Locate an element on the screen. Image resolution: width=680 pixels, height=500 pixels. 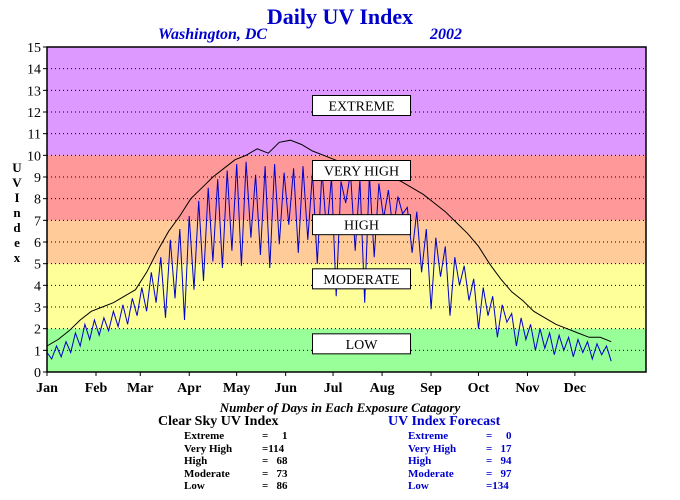
y-tick-label: 8 is located at coordinates (37, 200).